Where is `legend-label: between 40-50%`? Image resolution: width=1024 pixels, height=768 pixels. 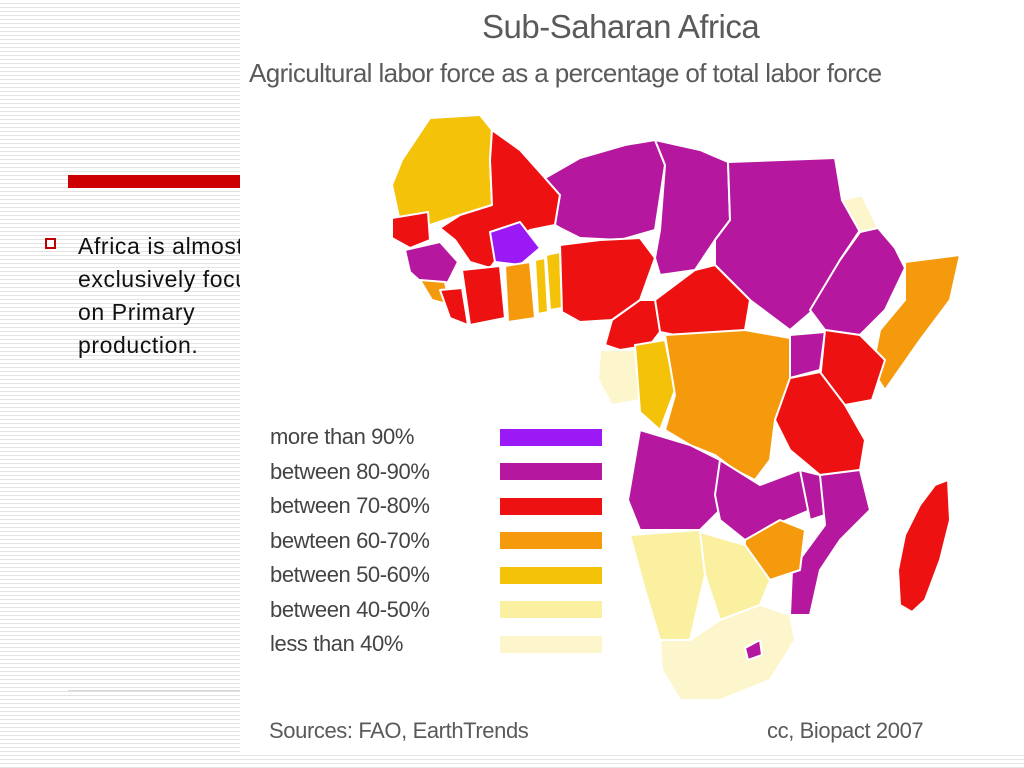 legend-label: between 40-50% is located at coordinates (350, 609).